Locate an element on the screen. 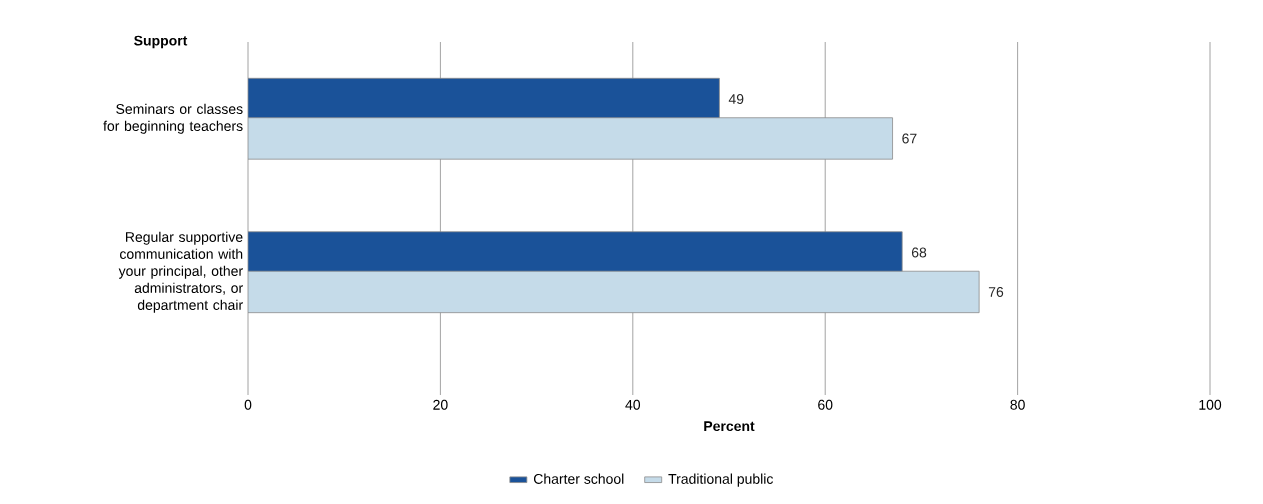 This screenshot has height=504, width=1263. x-tick-label: 80 is located at coordinates (1017, 404).